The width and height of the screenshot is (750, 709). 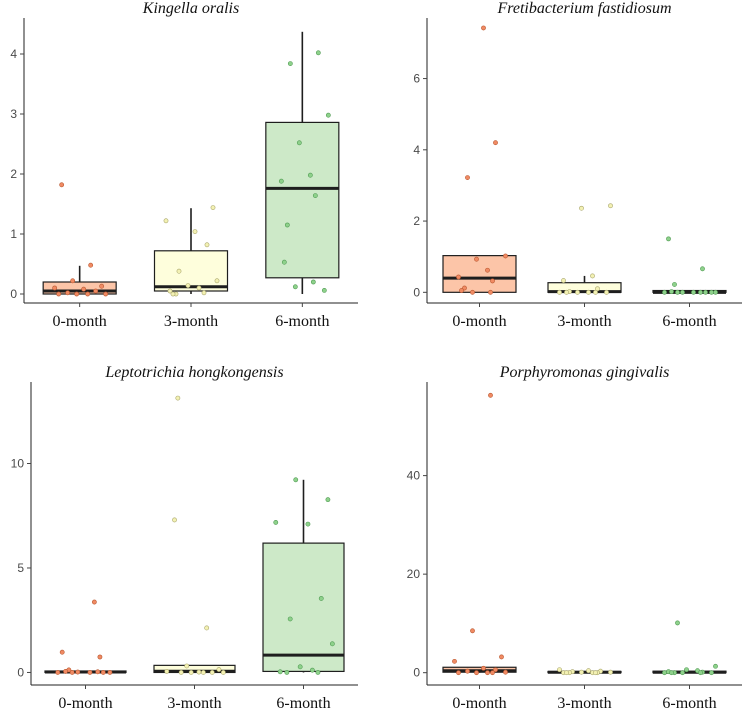 What do you see at coordinates (416, 79) in the screenshot?
I see `y-tick-label: 6` at bounding box center [416, 79].